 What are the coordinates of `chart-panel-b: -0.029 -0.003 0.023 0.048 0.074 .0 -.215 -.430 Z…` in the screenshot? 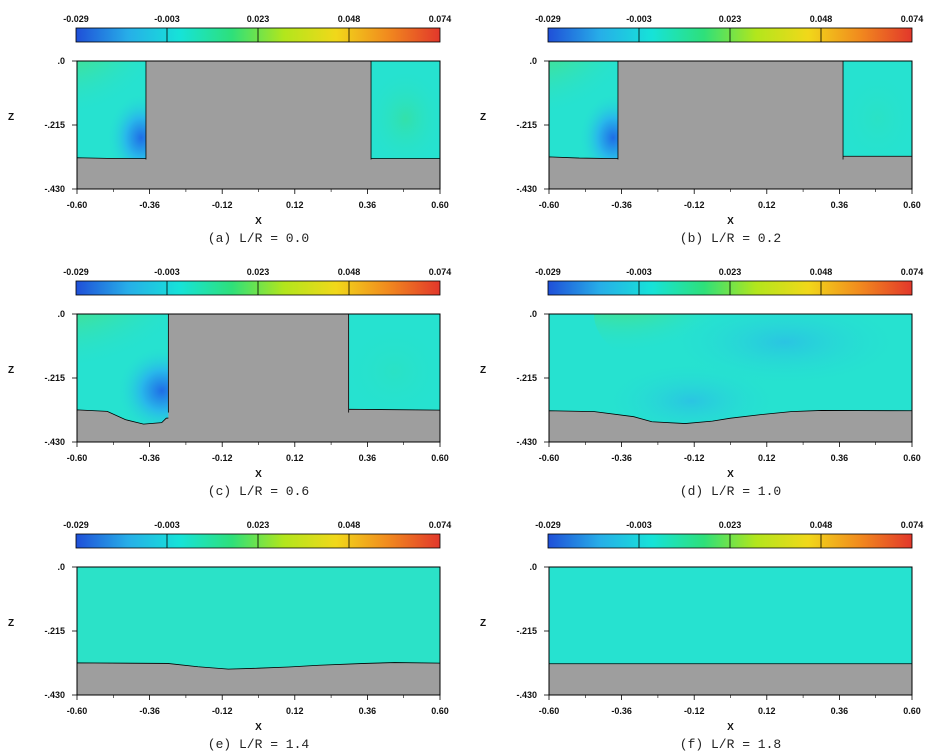 It's located at (702, 130).